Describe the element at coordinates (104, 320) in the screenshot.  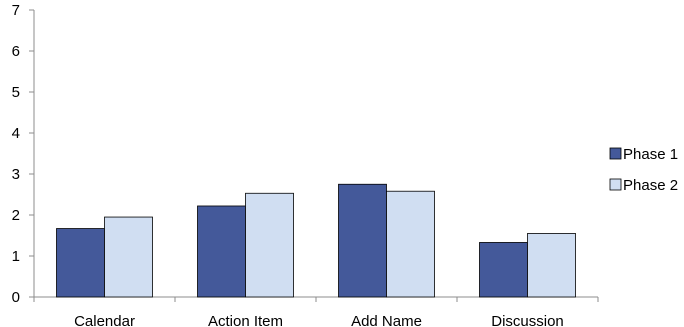
I see `x-category-label: Calendar` at that location.